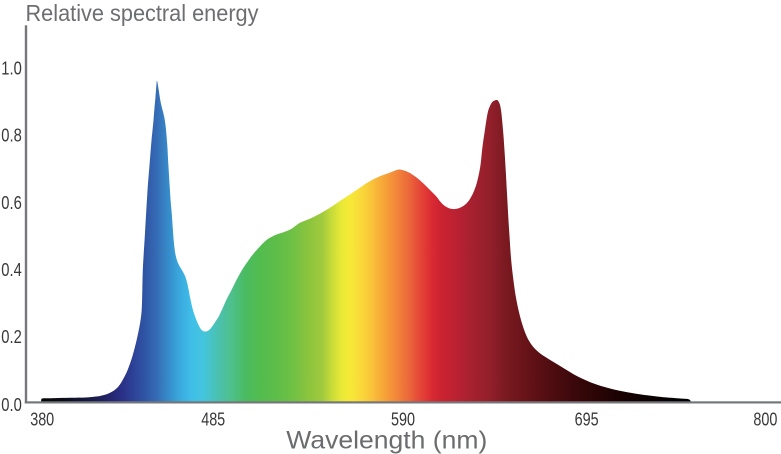 The image size is (781, 454). What do you see at coordinates (11, 69) in the screenshot?
I see `svg-text: 1.0` at bounding box center [11, 69].